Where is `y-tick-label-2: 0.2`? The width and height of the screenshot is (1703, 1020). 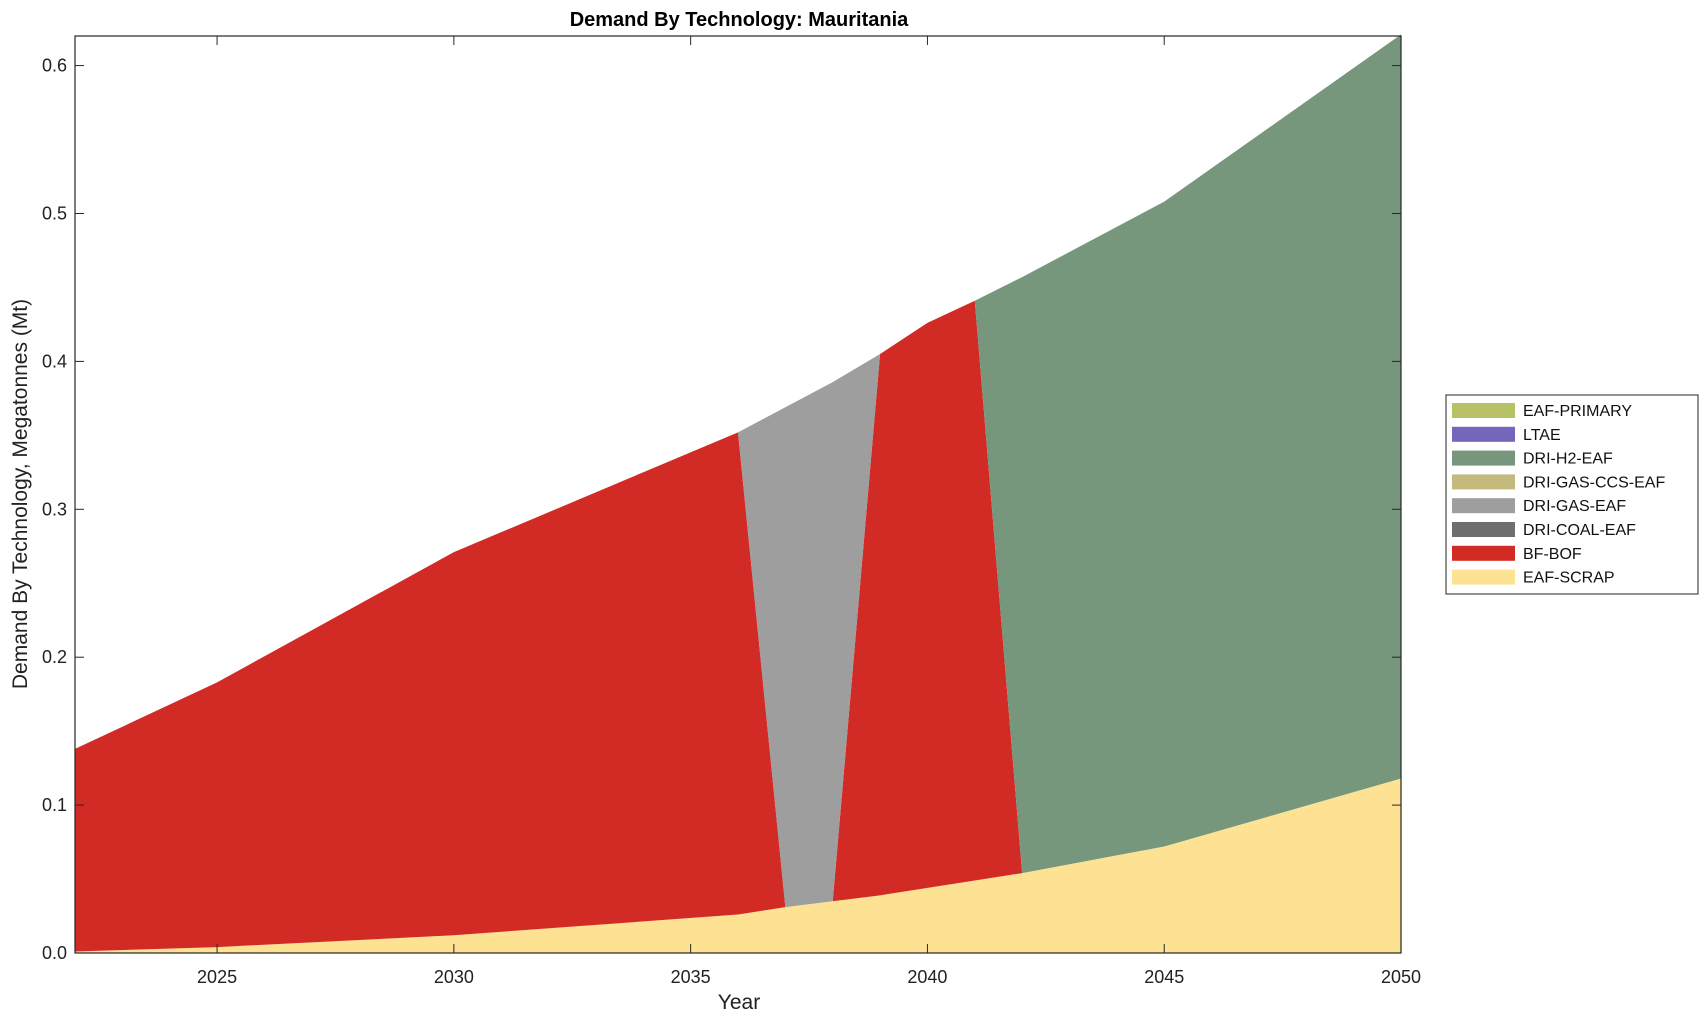
y-tick-label-2: 0.2 is located at coordinates (54, 657).